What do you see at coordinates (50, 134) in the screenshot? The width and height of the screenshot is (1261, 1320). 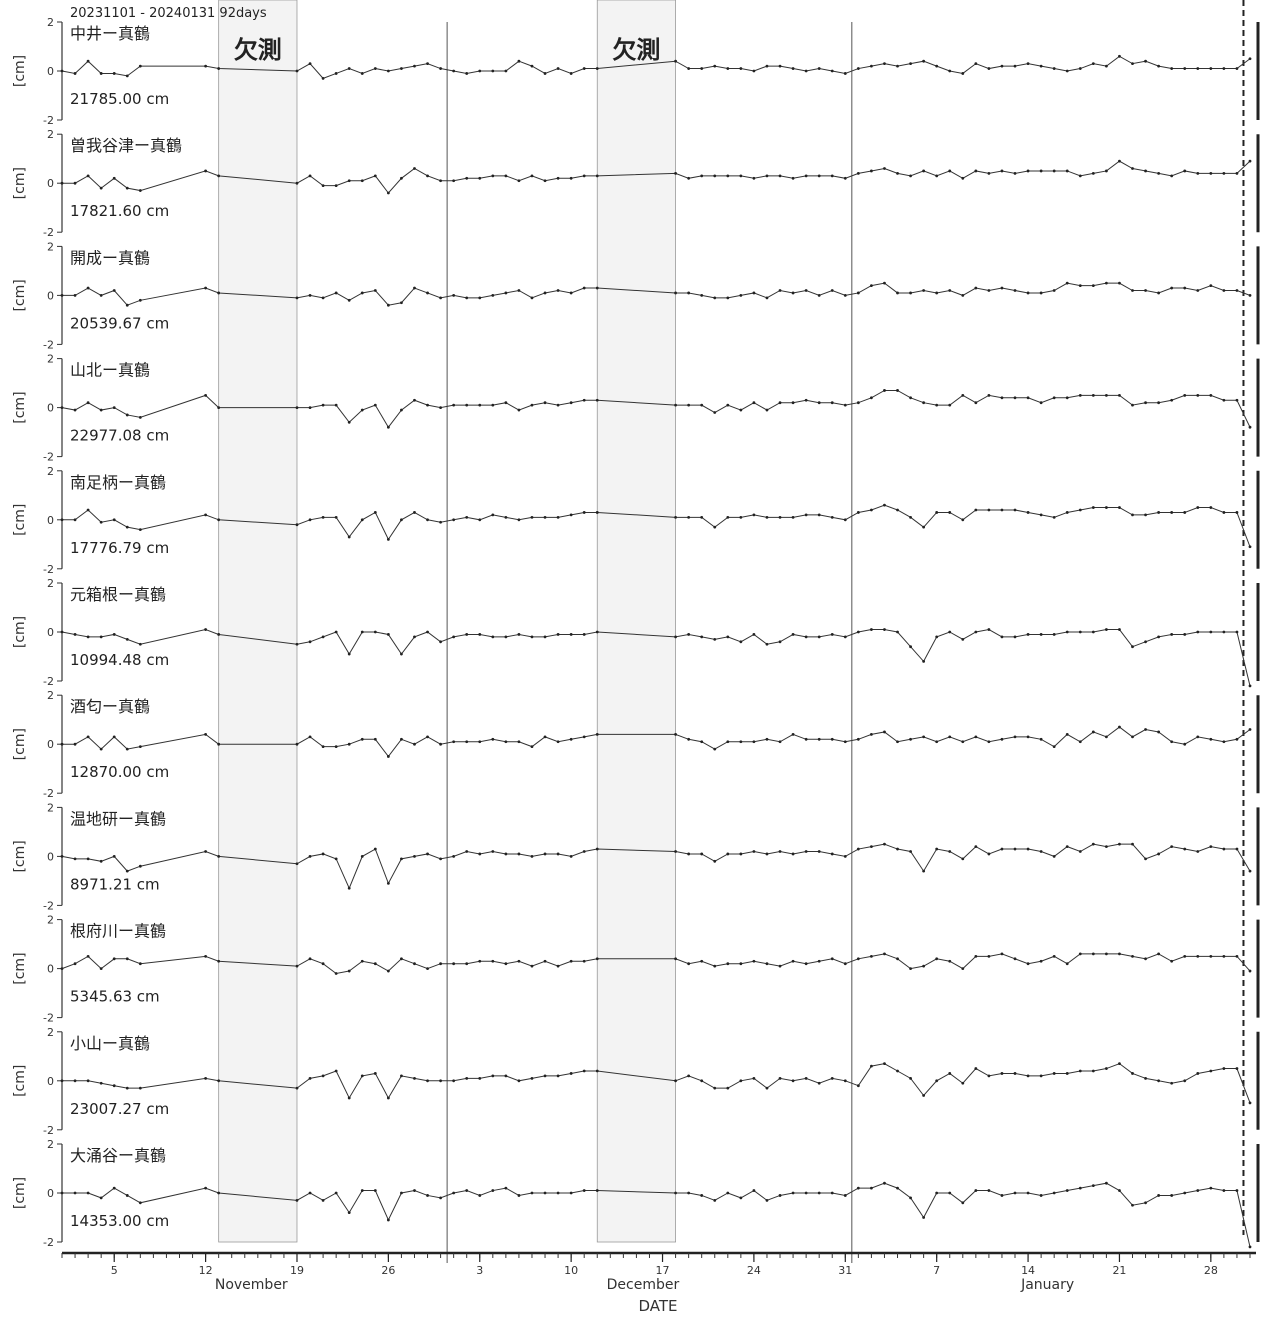 I see `y-tick-label: 2` at bounding box center [50, 134].